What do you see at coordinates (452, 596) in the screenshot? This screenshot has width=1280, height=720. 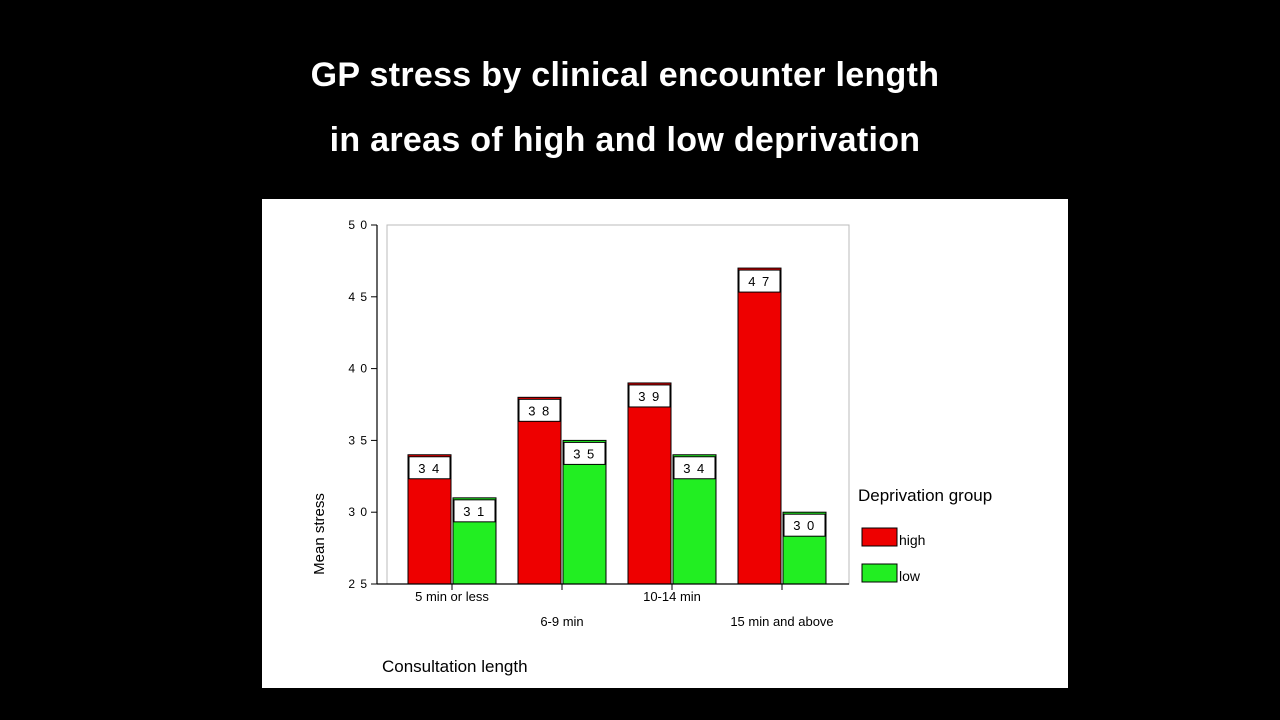 I see `x-tick-label: 5 min or less` at bounding box center [452, 596].